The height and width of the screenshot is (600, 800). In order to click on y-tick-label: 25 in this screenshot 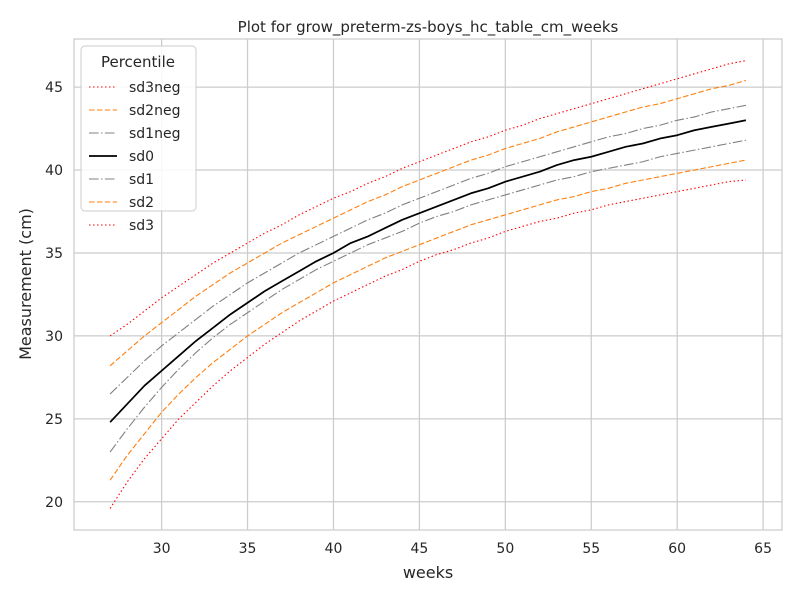, I will do `click(54, 420)`.